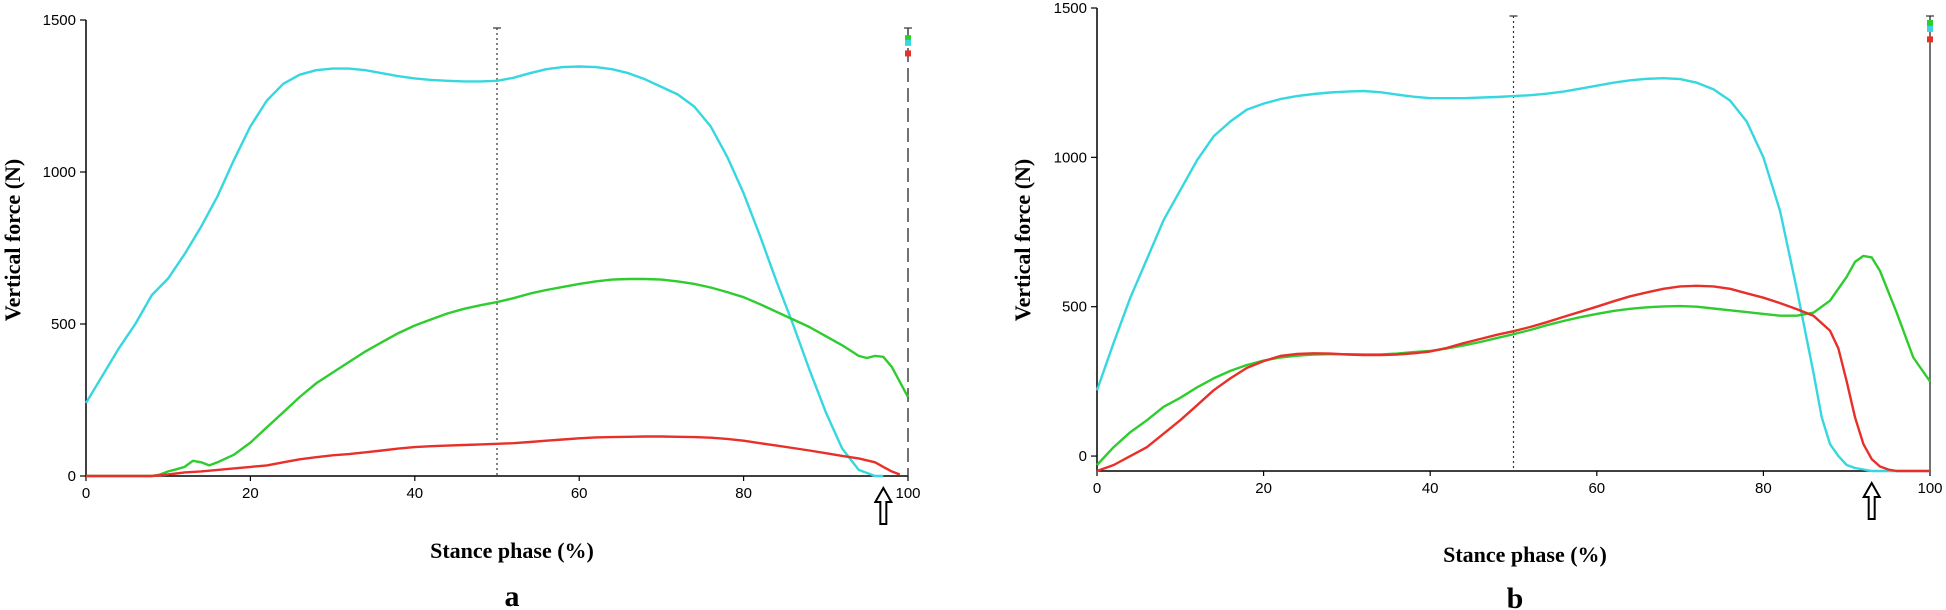 The image size is (1946, 610). Describe the element at coordinates (72, 476) in the screenshot. I see `panel-a-y-tick-label: 0` at that location.